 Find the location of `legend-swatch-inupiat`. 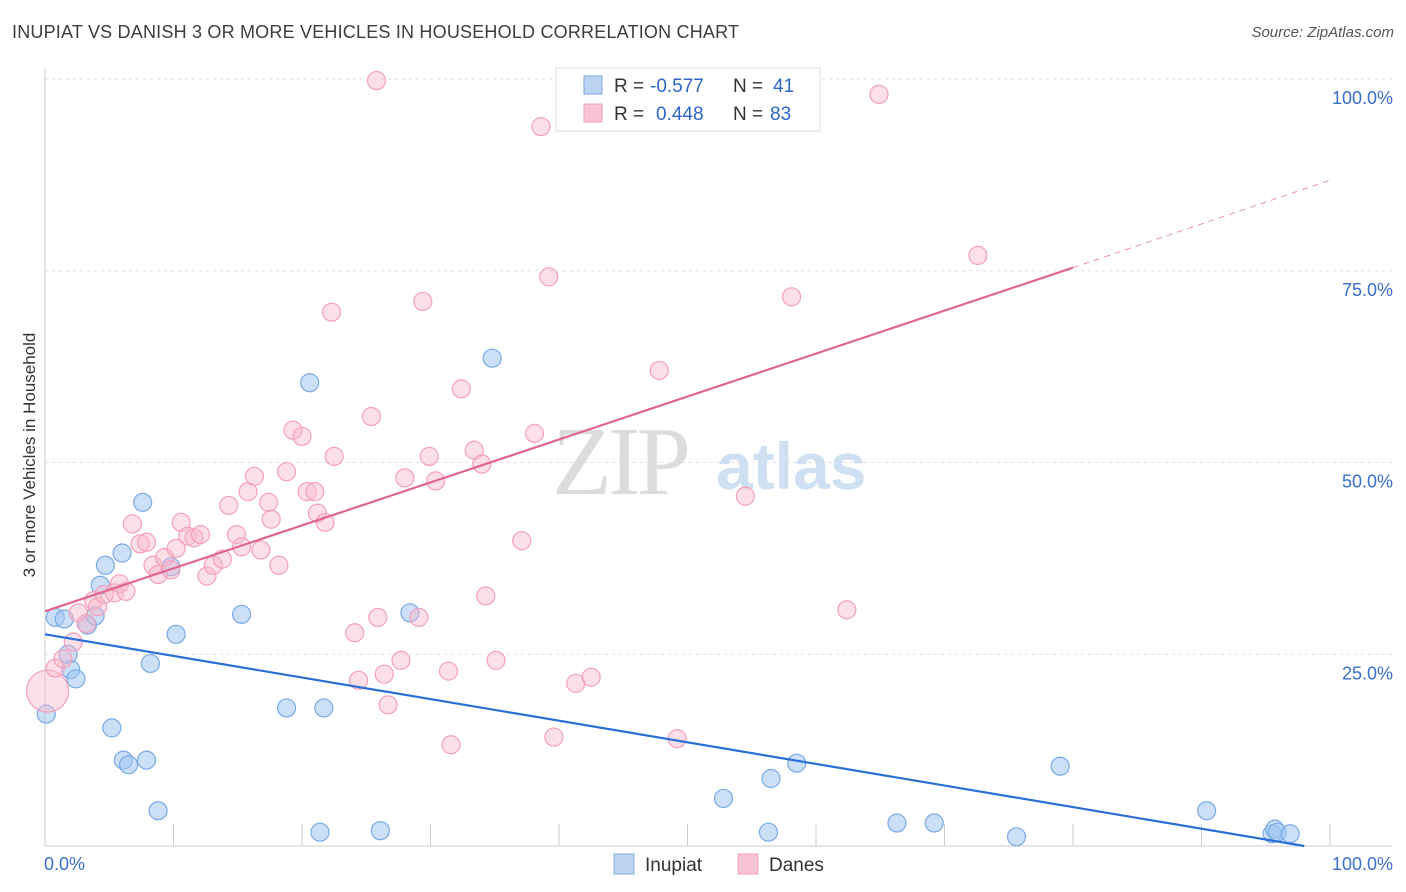

legend-swatch-inupiat is located at coordinates (624, 864).